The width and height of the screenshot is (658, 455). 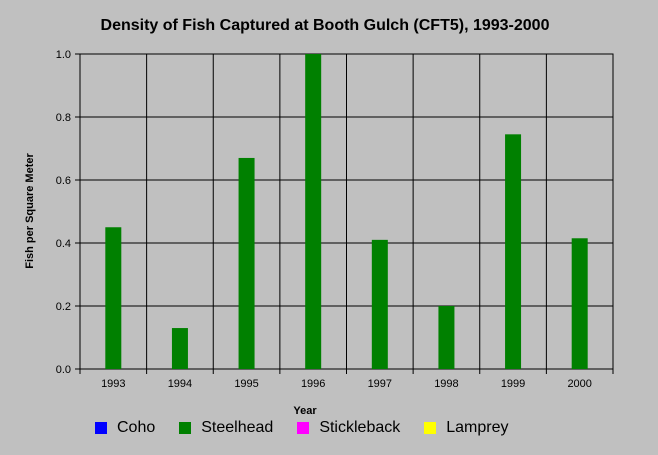 I want to click on x-tick-label-1996: 1996, so click(x=313, y=384).